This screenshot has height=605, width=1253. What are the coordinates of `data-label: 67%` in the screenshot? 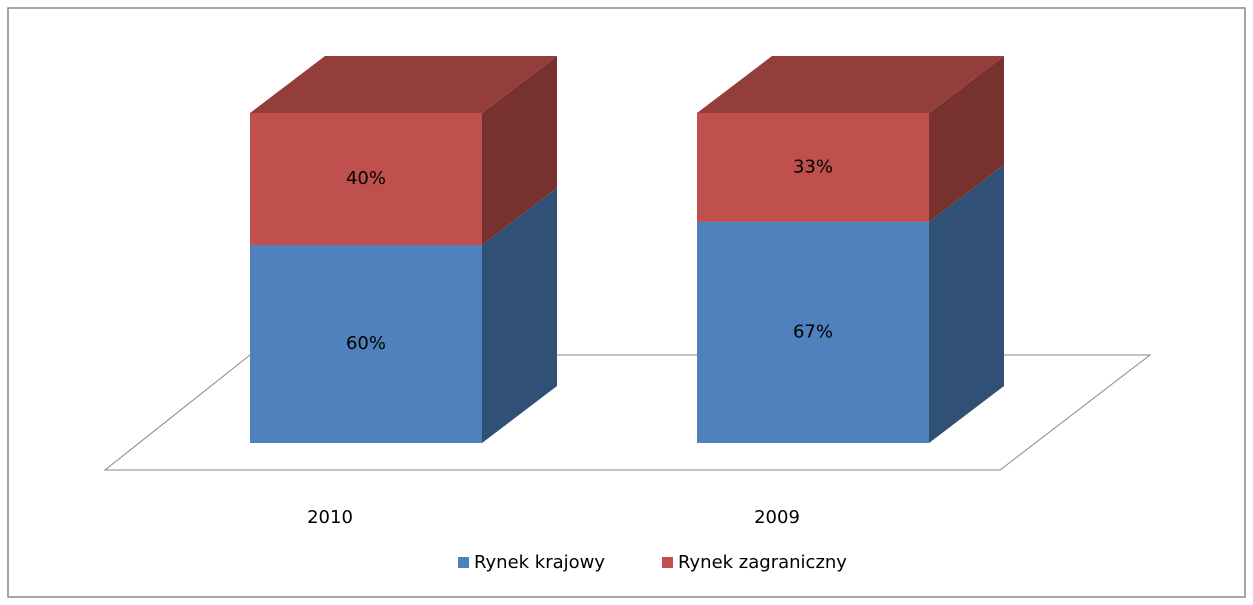 It's located at (813, 331).